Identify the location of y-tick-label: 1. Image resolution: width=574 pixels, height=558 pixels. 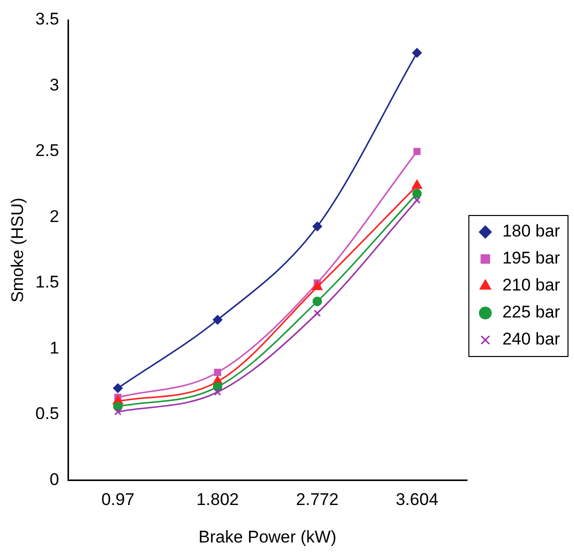
(55, 348).